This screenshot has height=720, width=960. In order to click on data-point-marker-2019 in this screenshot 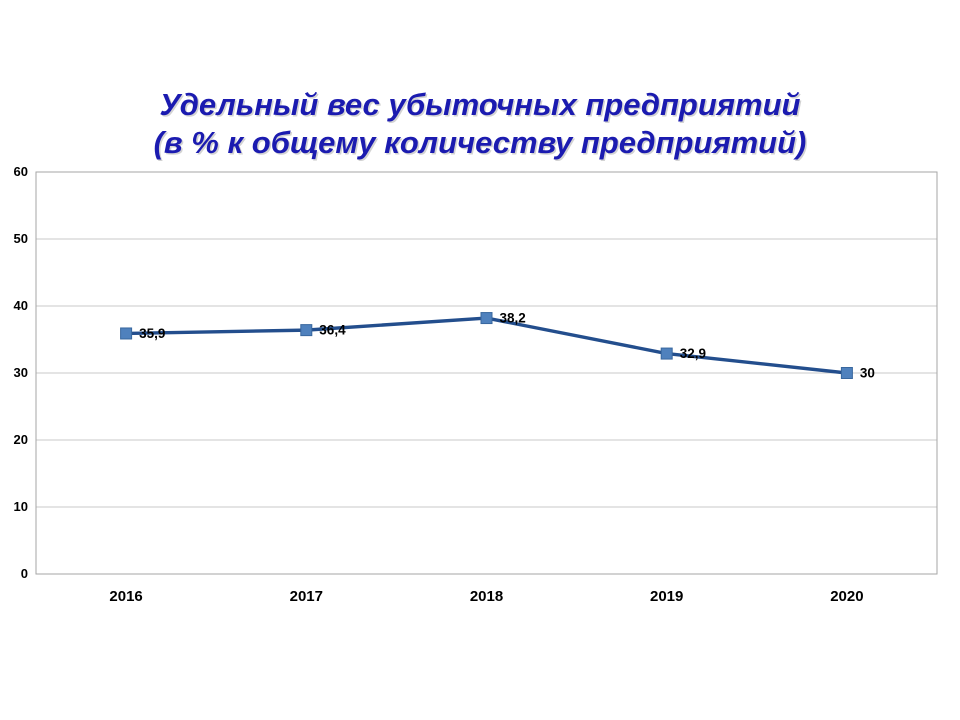, I will do `click(666, 353)`.